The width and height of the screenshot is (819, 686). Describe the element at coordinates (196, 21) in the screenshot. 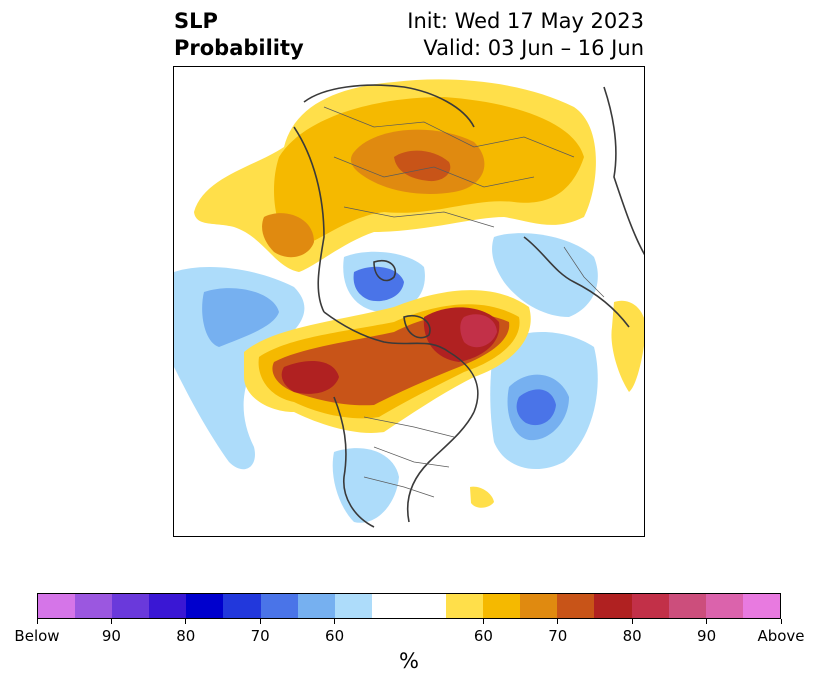

I see `title-variable: SLP` at that location.